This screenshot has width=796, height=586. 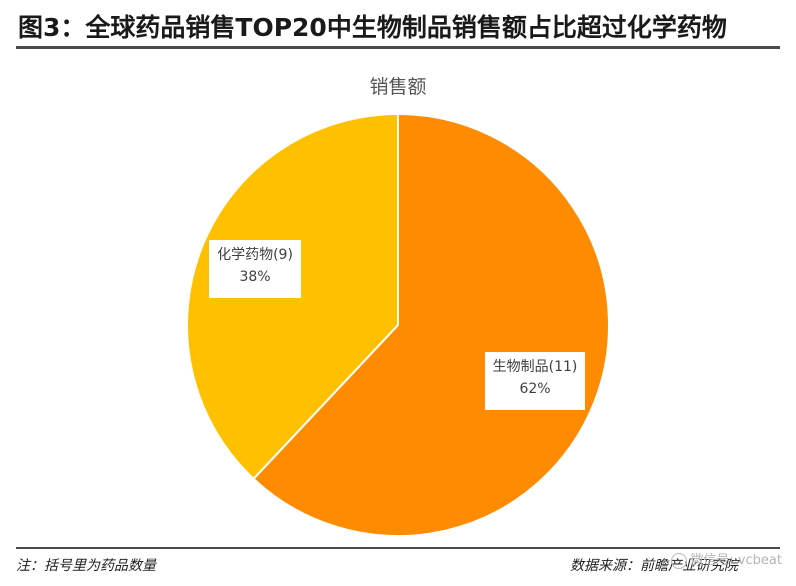 I want to click on callout-chemical-drugs: 化学药物(9) 38%, so click(x=255, y=269).